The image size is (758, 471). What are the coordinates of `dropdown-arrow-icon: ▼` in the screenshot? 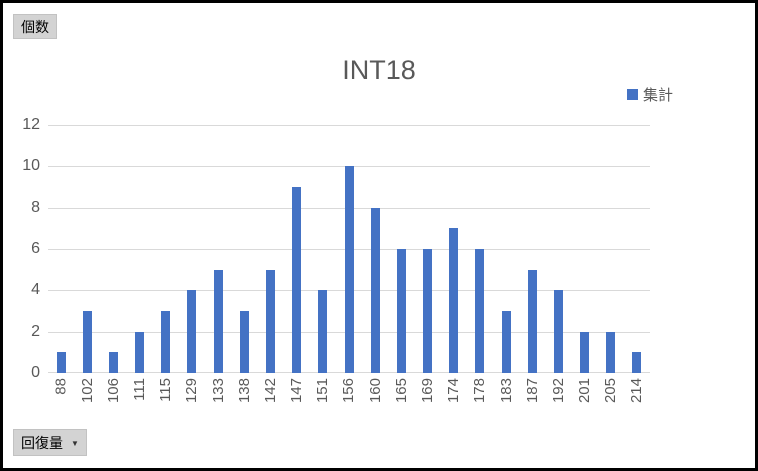 It's located at (75, 443).